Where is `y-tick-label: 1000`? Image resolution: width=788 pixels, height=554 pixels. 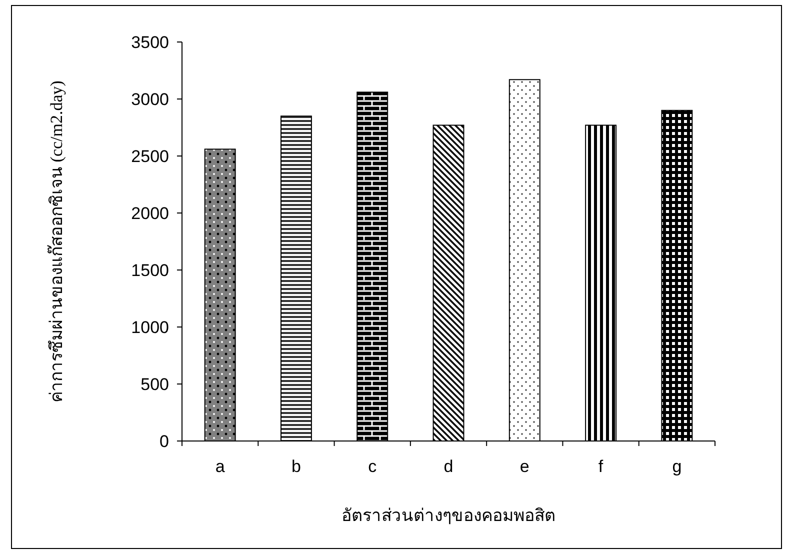
y-tick-label: 1000 is located at coordinates (150, 327).